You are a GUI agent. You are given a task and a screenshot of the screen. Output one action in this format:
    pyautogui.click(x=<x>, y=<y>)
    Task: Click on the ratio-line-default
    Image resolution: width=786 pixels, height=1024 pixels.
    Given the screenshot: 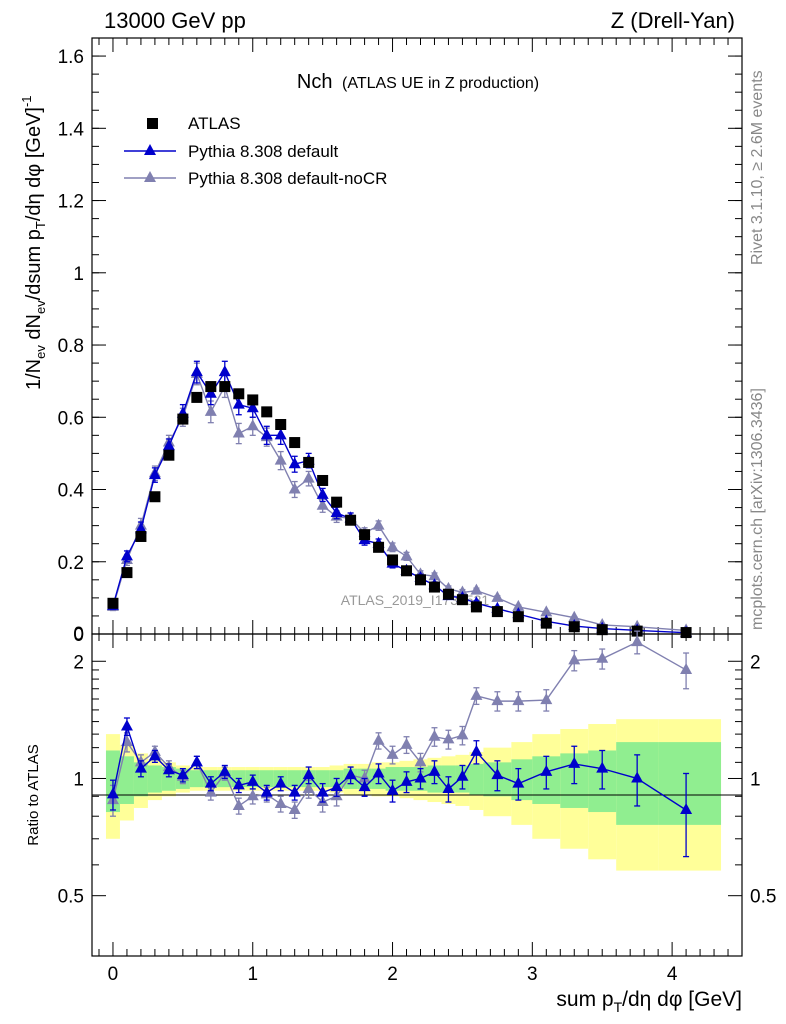 What is the action you would take?
    pyautogui.click(x=399, y=767)
    